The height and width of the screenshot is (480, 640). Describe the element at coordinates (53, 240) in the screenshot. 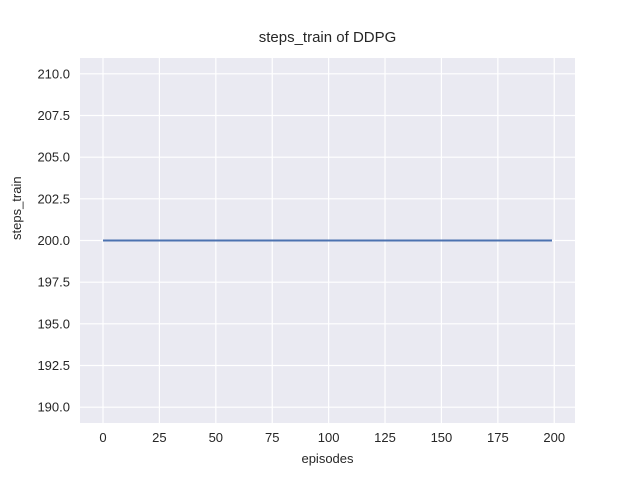

I see `y-tick-label: 200.0` at that location.